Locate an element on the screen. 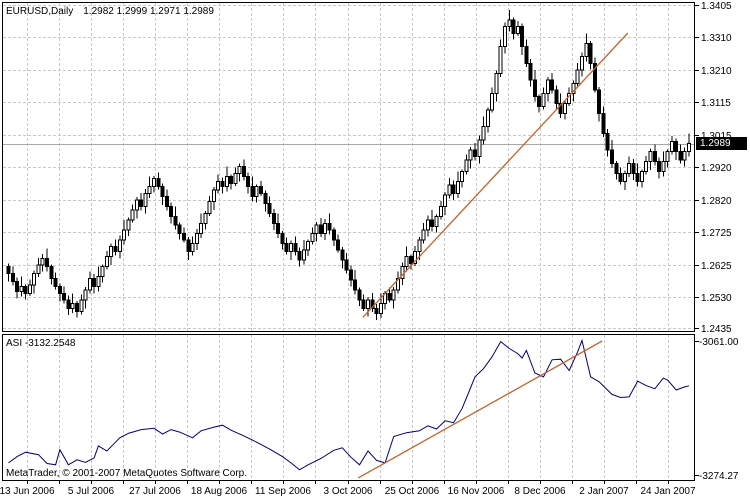  ohlc-quote-label: 1.2982 1.2999 1.2971 1.2989 is located at coordinates (148, 11).